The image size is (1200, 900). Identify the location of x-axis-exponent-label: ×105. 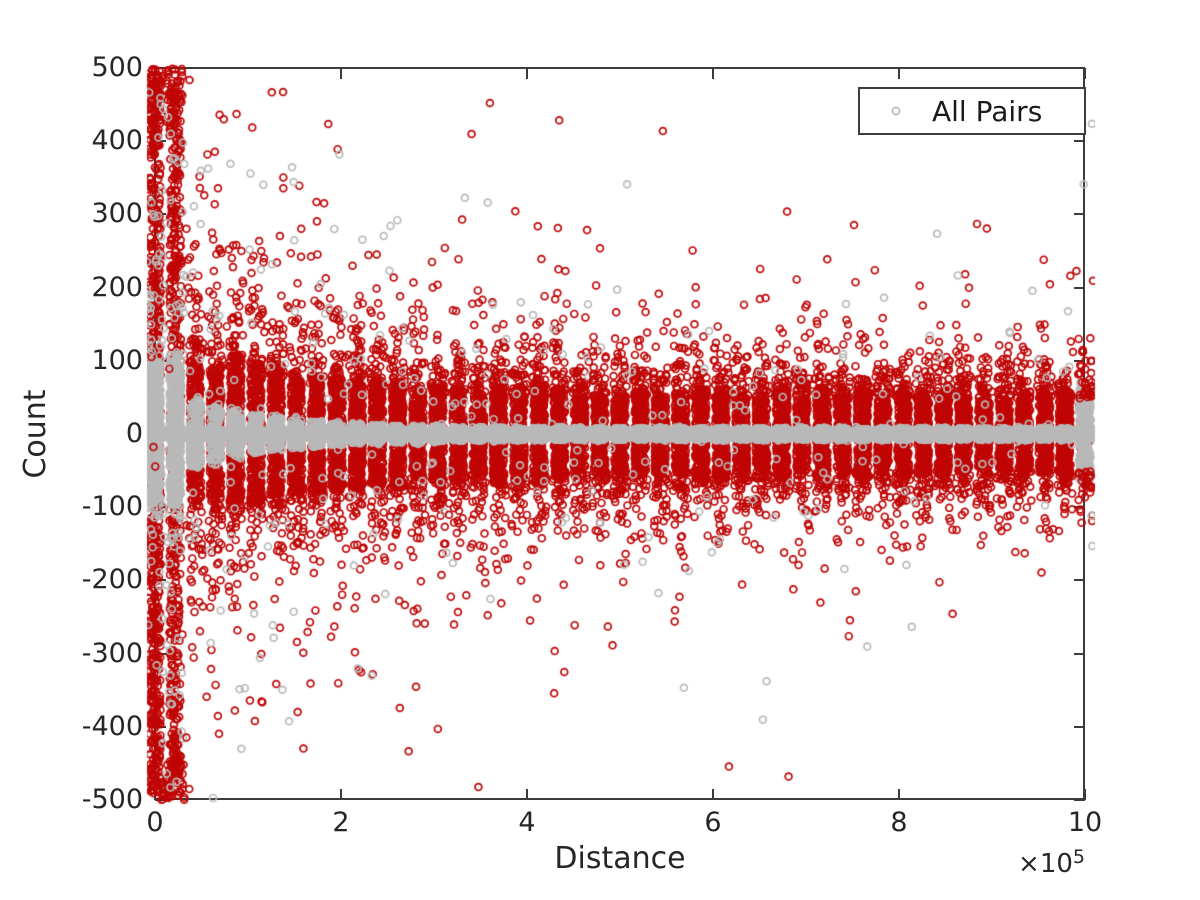
(1010, 862).